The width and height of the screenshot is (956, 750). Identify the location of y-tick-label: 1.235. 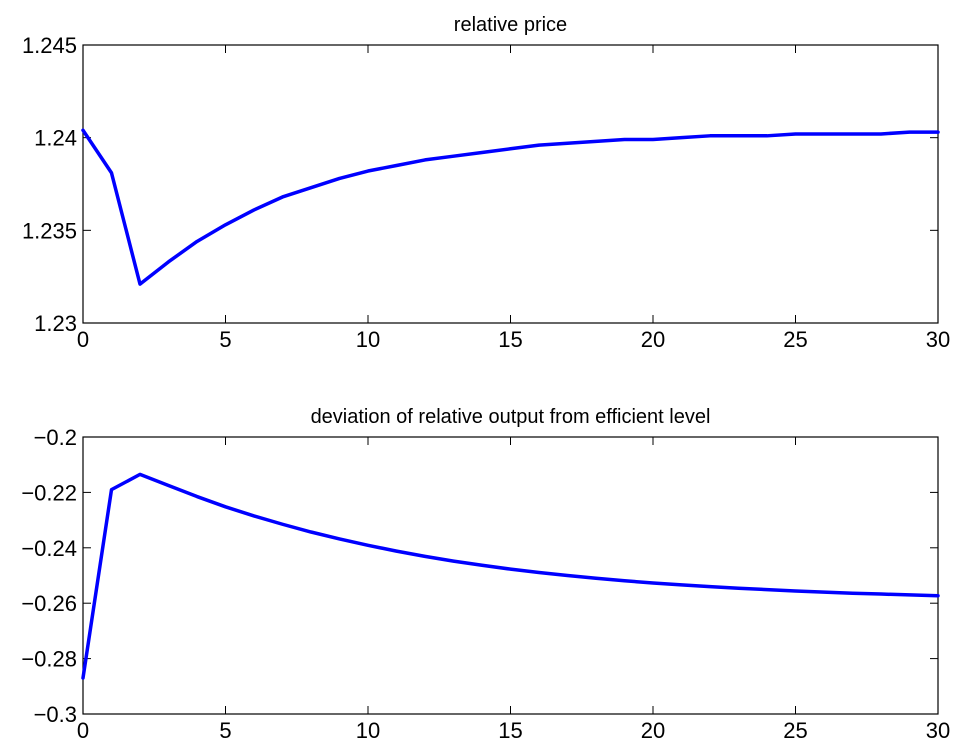
(49, 230).